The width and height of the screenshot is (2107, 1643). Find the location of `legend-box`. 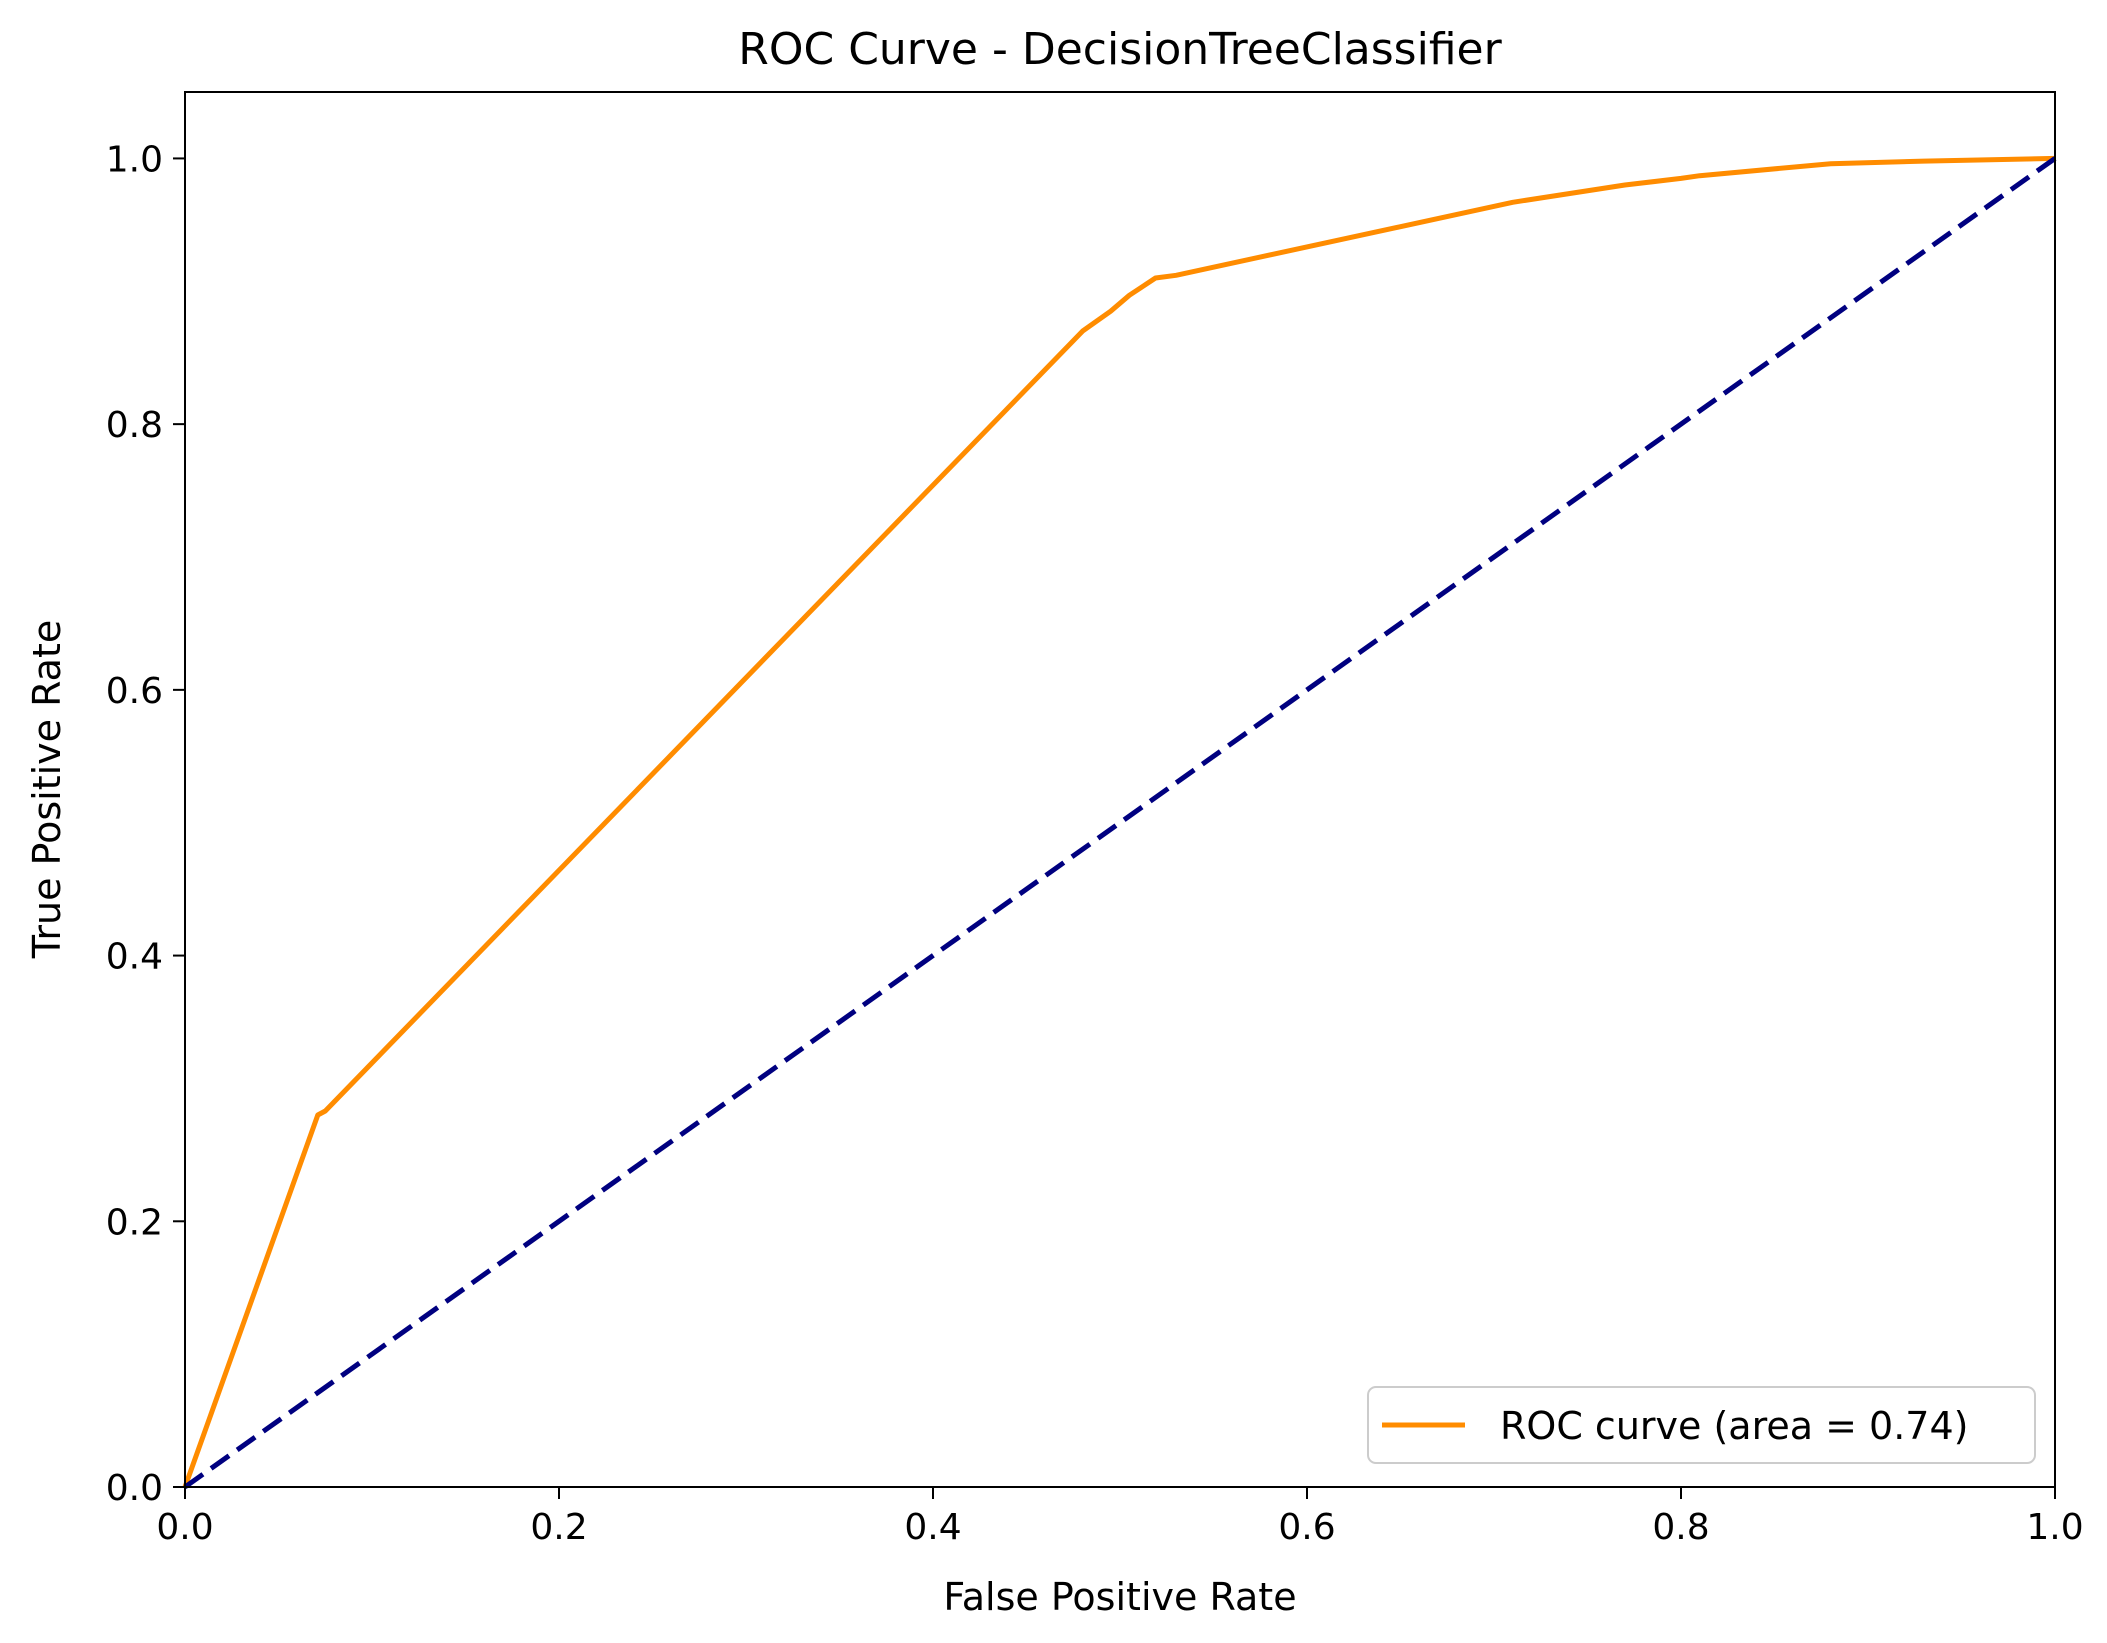

legend-box is located at coordinates (1701, 1425).